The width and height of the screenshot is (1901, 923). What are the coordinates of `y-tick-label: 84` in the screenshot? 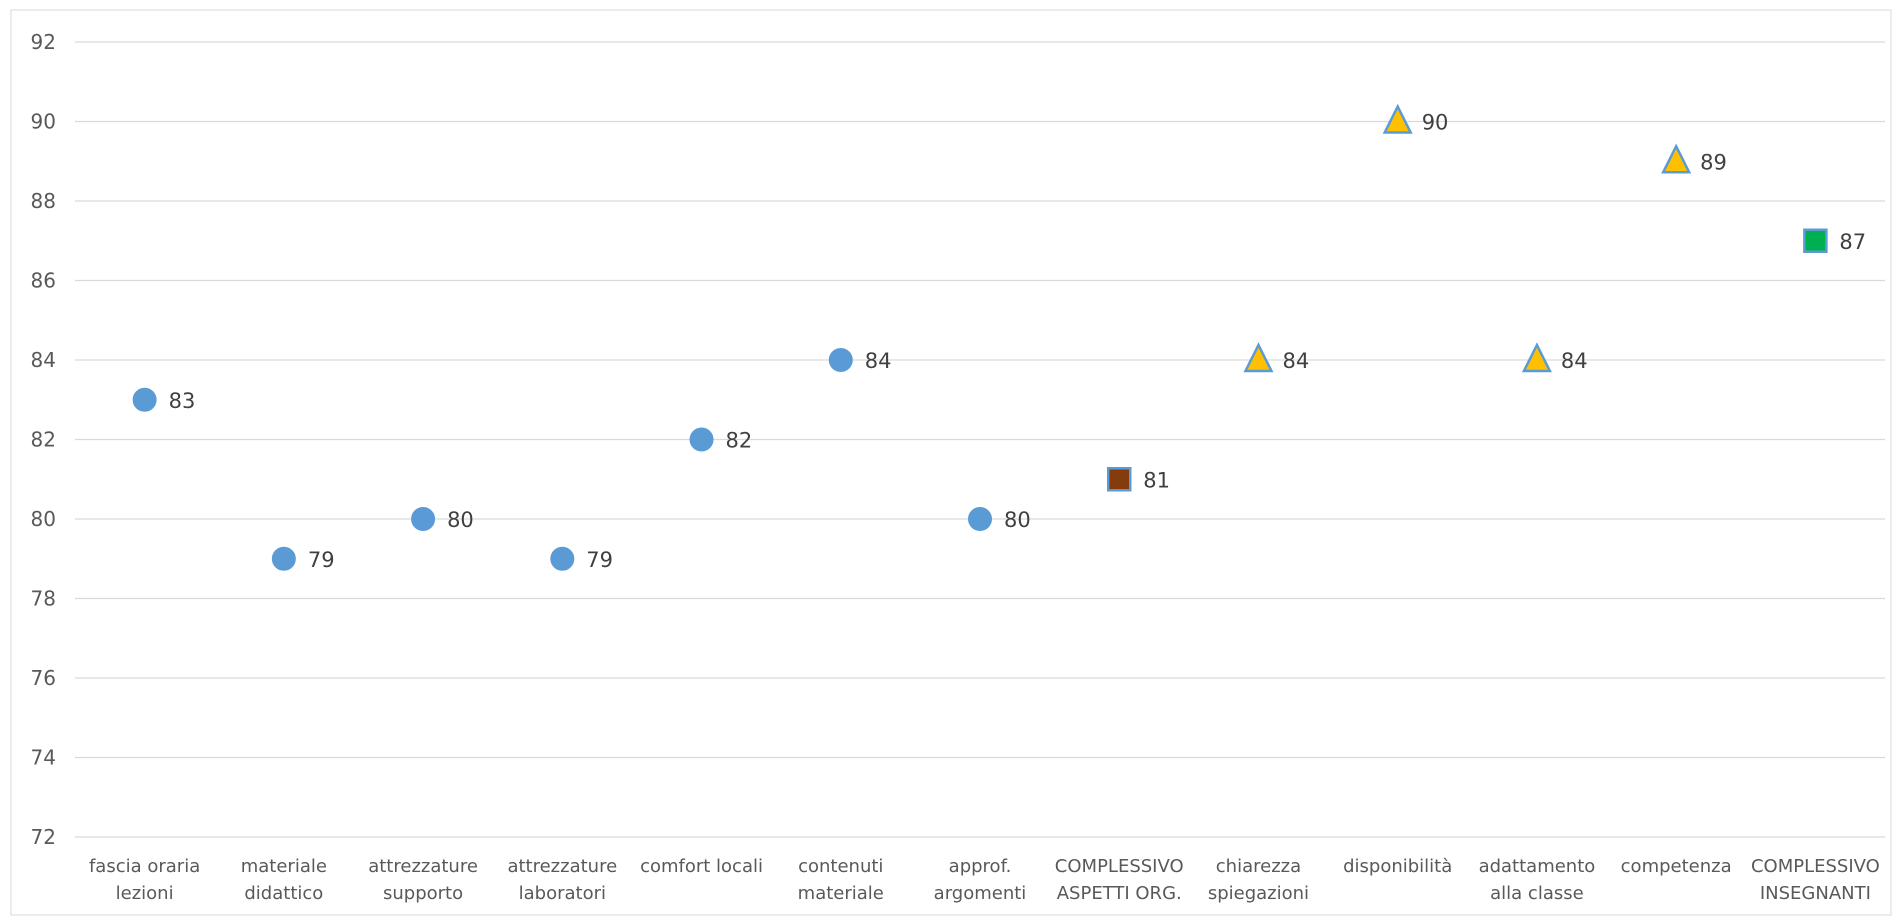 It's located at (43, 360).